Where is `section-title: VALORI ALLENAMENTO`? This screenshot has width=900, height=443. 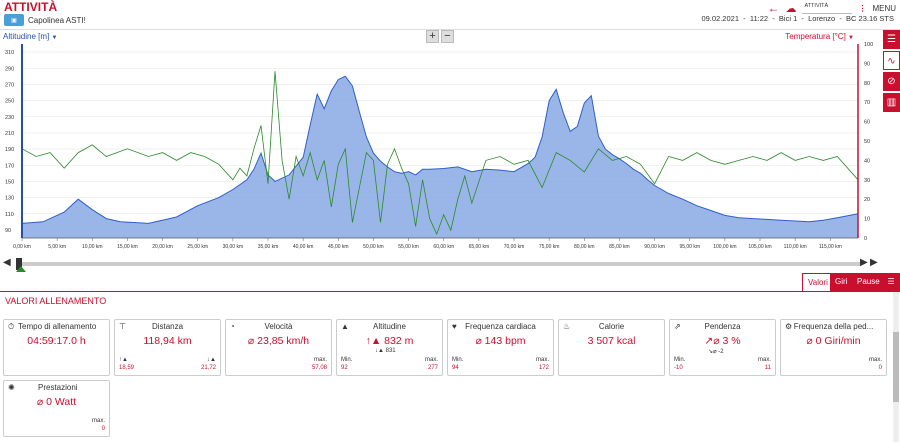
section-title: VALORI ALLENAMENTO is located at coordinates (56, 301).